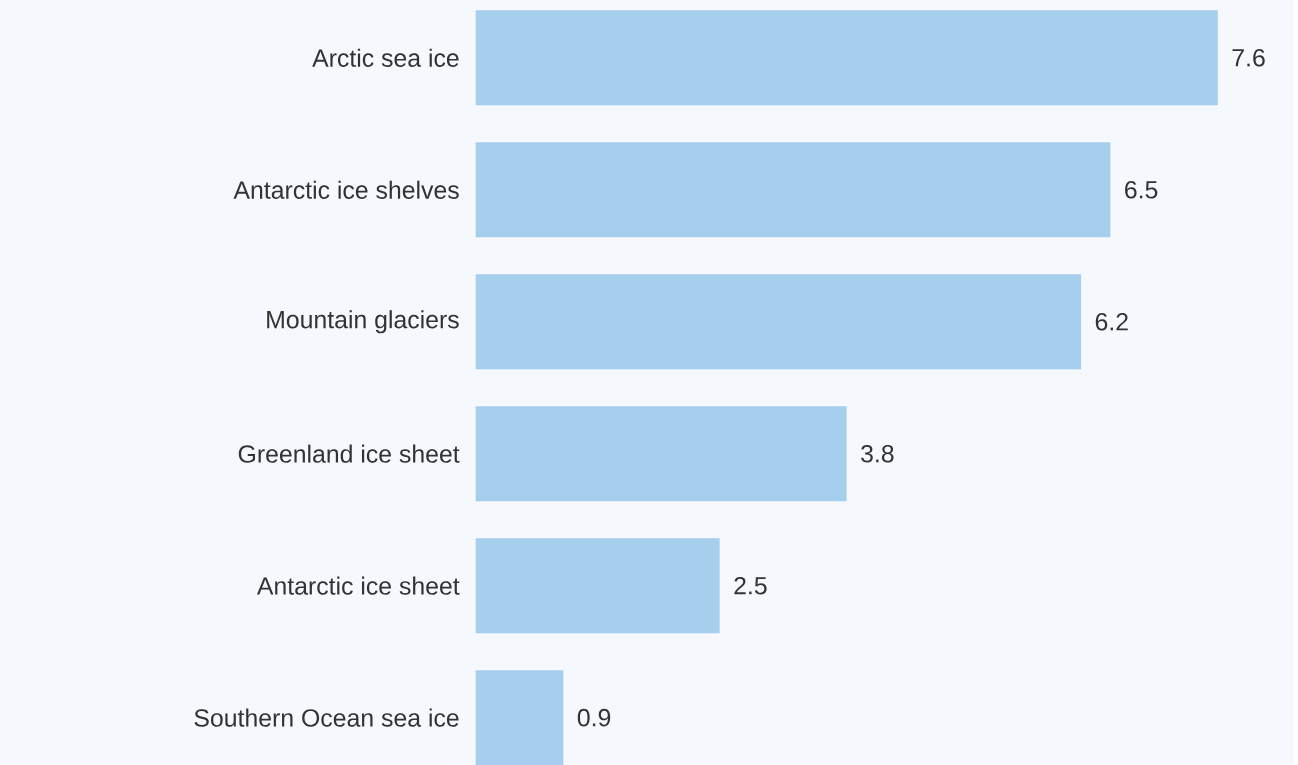  I want to click on data-label: 6.2, so click(1111, 321).